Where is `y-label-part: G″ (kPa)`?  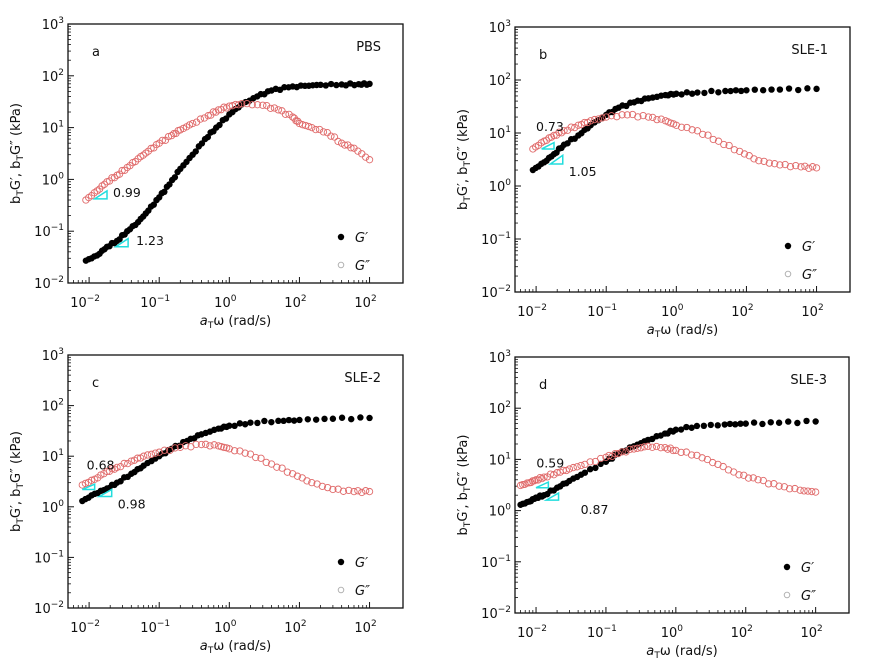 y-label-part: G″ (kPa) is located at coordinates (463, 461).